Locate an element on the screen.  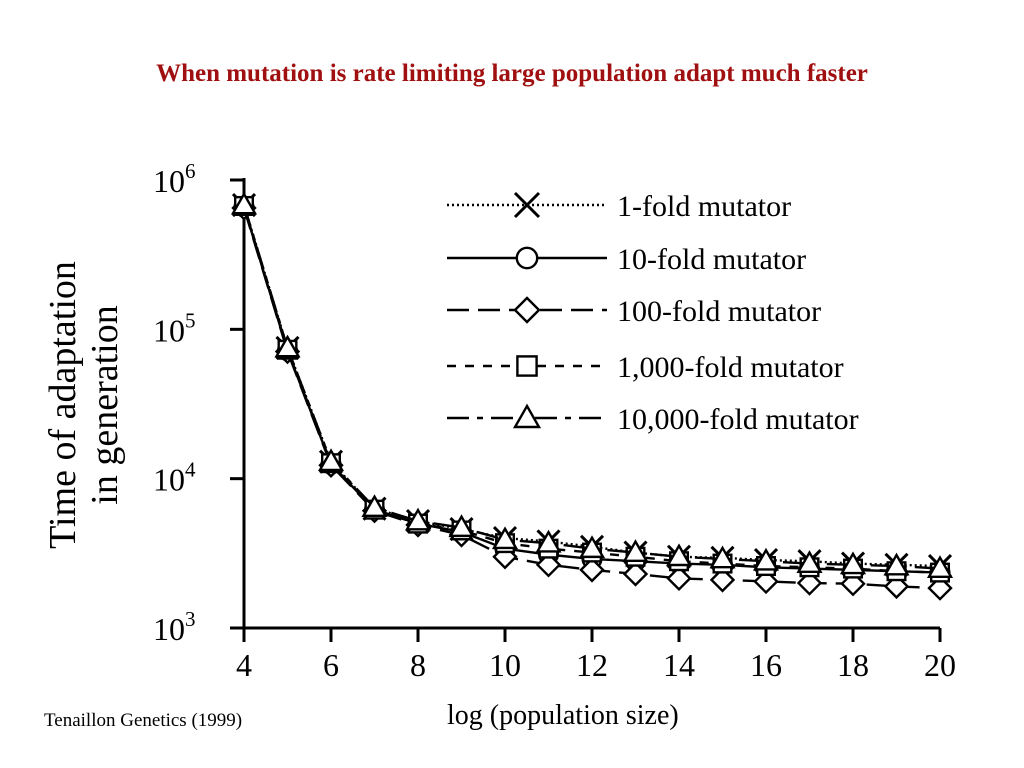
y-axis-label-line2: in generation is located at coordinates (105, 404).